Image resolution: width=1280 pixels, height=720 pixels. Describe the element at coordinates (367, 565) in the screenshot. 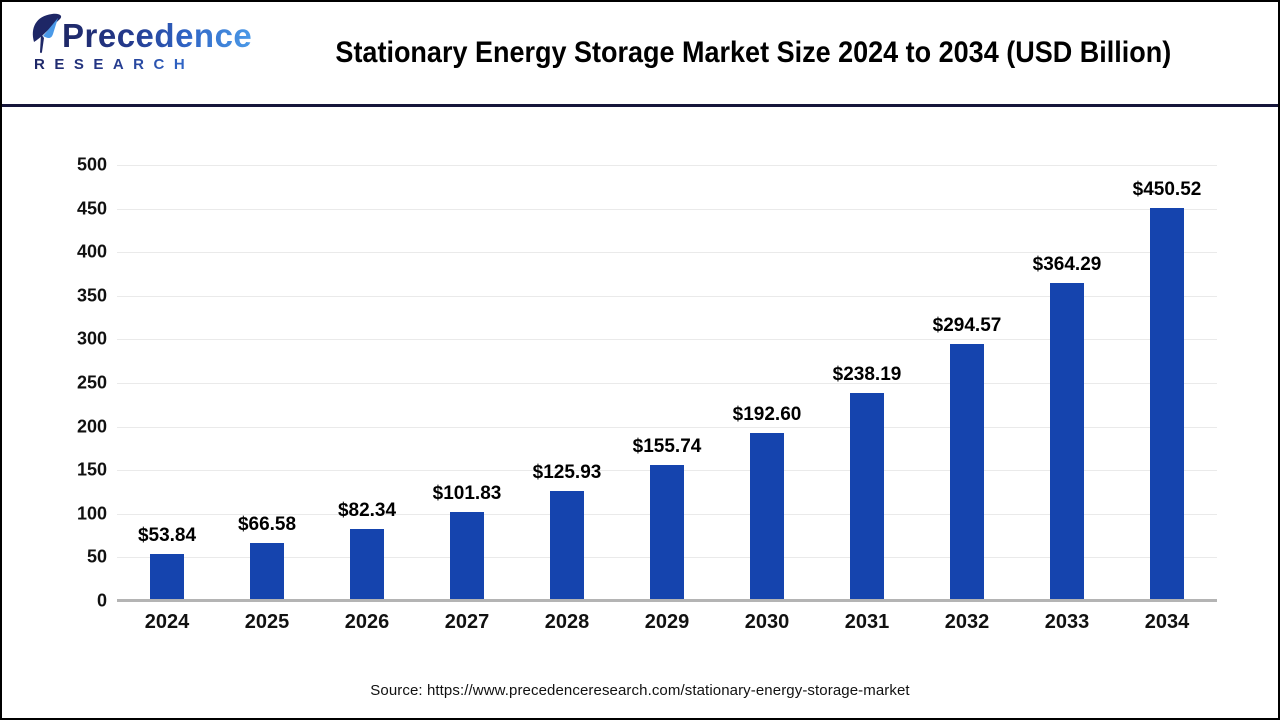

I see `bar-2026` at that location.